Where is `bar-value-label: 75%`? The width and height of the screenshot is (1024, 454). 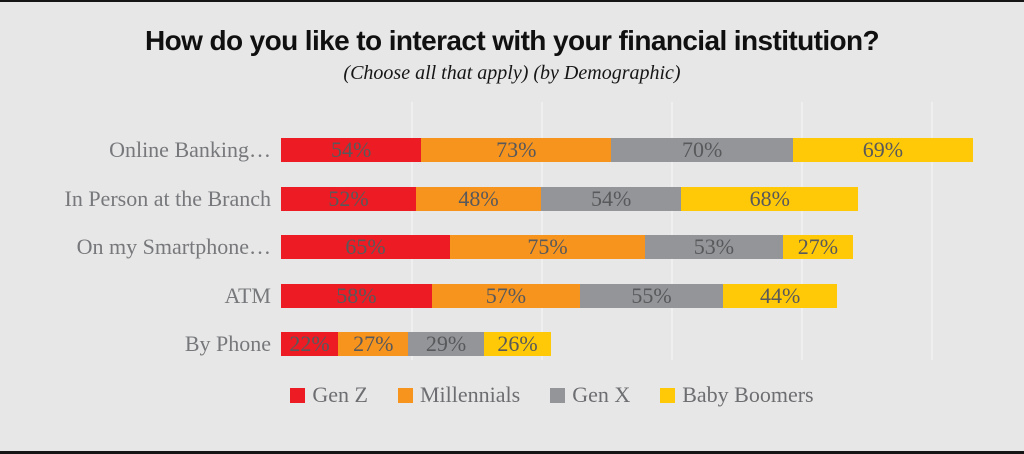 bar-value-label: 75% is located at coordinates (547, 247).